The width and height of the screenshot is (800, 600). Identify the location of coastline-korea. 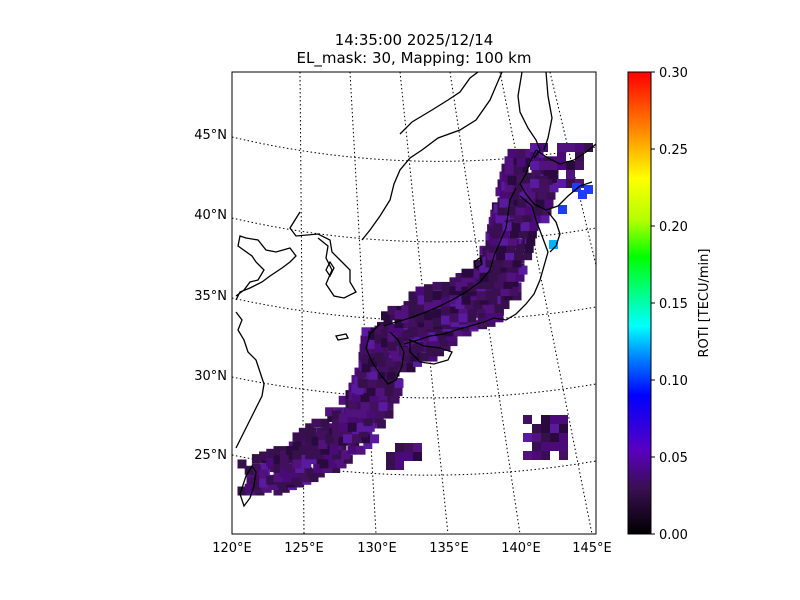
(323, 255).